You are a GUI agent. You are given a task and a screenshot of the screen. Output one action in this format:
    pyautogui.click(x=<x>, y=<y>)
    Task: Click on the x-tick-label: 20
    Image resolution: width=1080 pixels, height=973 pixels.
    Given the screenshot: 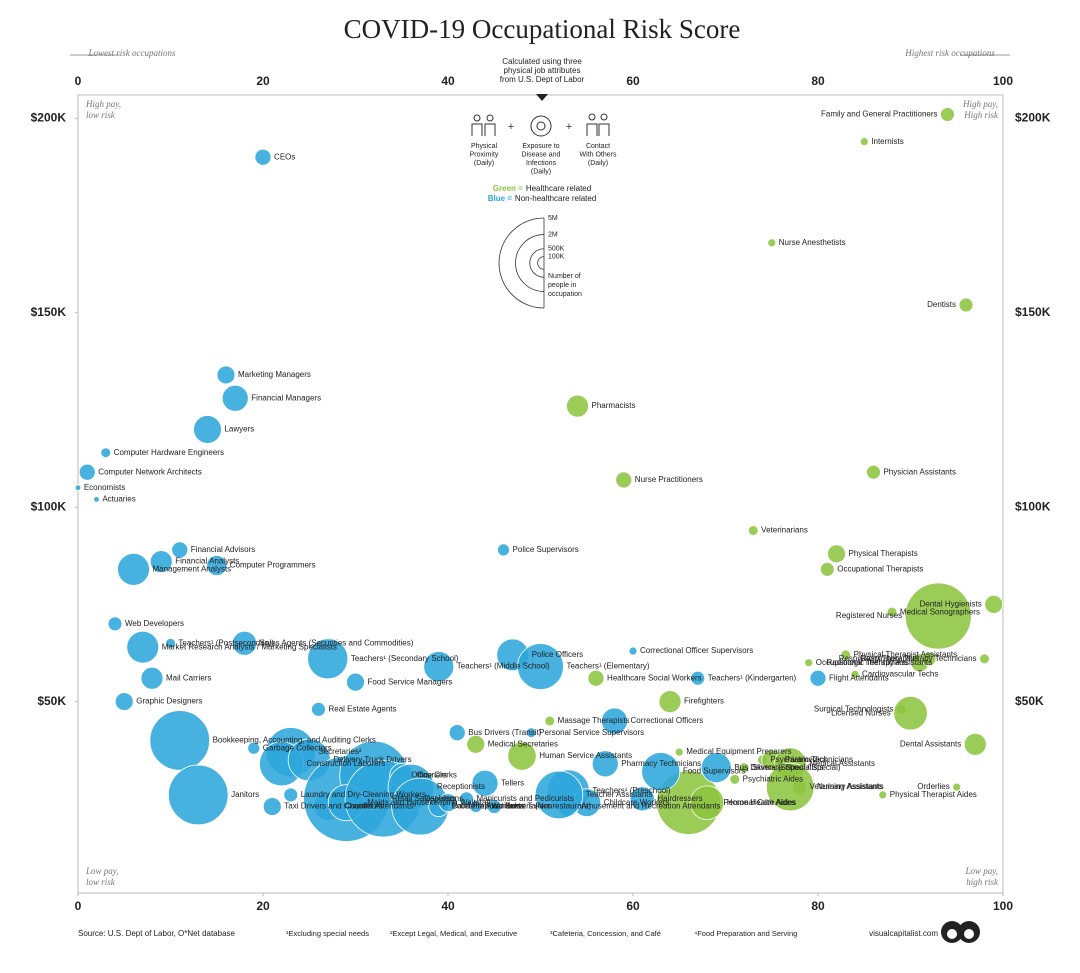 What is the action you would take?
    pyautogui.click(x=263, y=906)
    